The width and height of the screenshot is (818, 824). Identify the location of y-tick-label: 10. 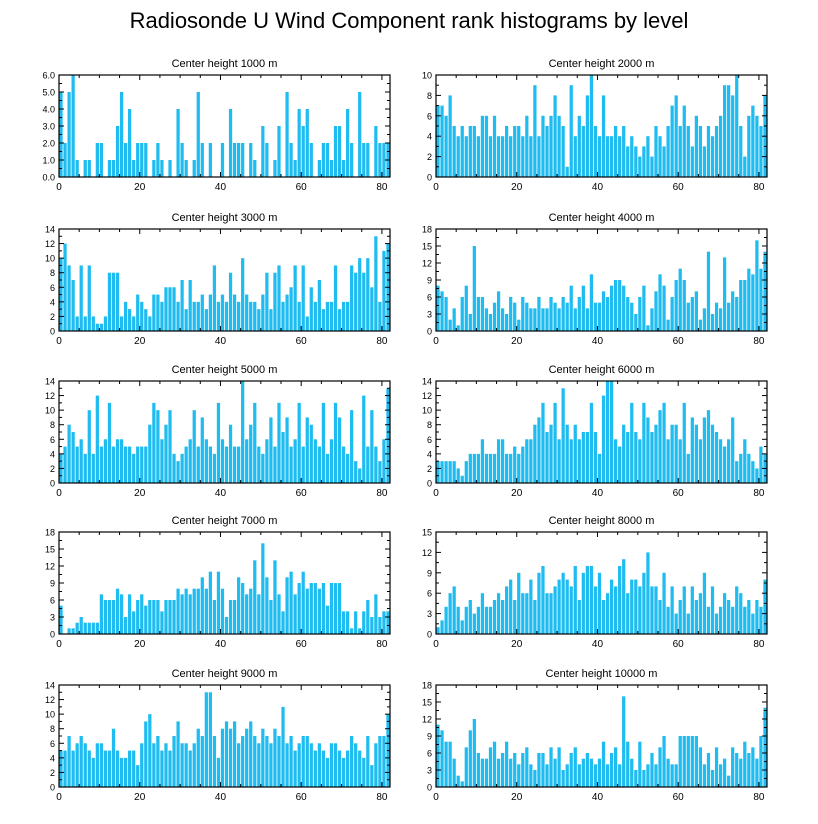
(427, 76).